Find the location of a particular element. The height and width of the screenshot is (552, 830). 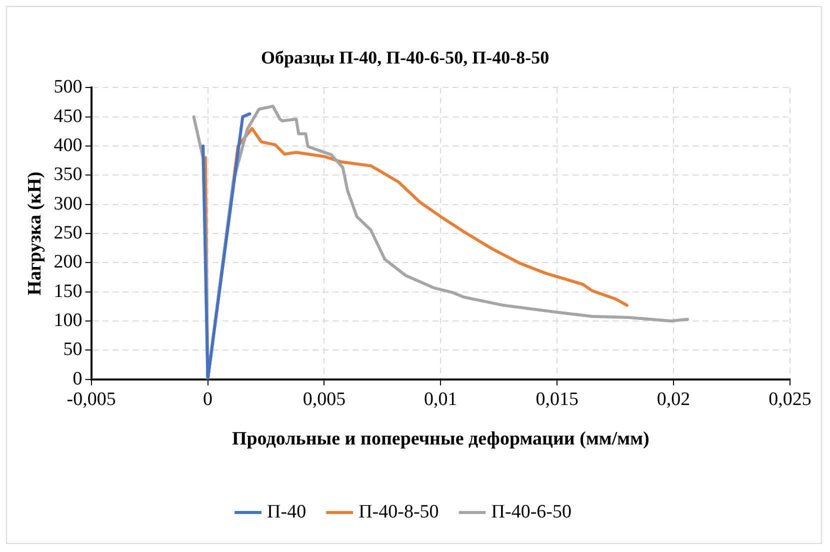

y-tick-label: 0 is located at coordinates (77, 379).